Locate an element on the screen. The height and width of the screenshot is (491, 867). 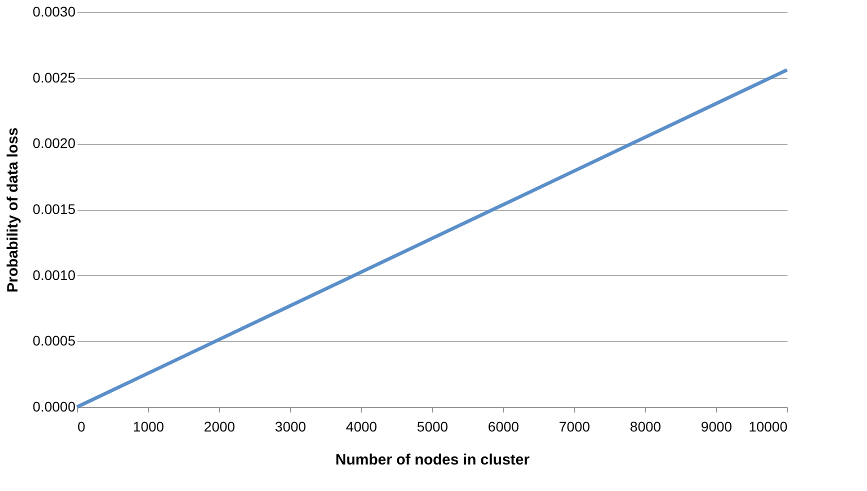
y-tick-label: 0.0000 is located at coordinates (54, 406).